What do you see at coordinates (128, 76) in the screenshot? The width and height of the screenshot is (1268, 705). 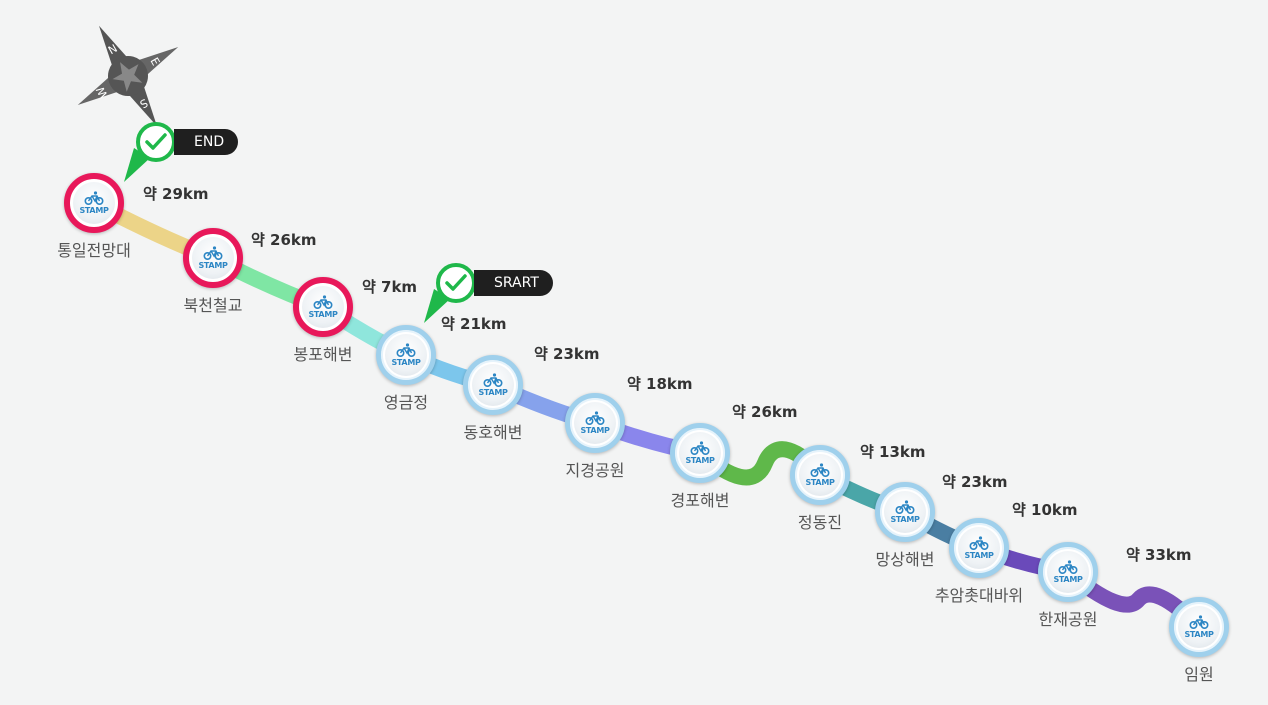 I see `compass-rose-icon: N E S W` at bounding box center [128, 76].